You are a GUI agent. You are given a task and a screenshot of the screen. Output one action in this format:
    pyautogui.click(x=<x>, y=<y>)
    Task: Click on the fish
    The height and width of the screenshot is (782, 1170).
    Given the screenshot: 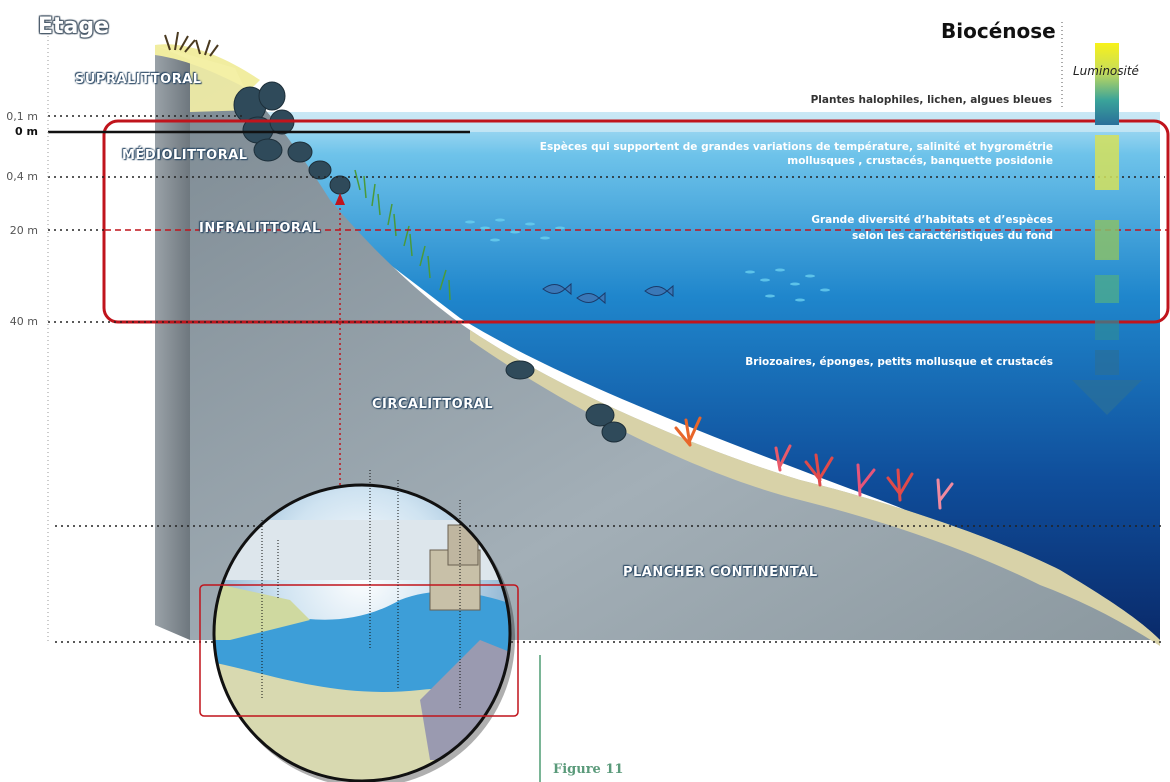 What is the action you would take?
    pyautogui.click(x=608, y=293)
    